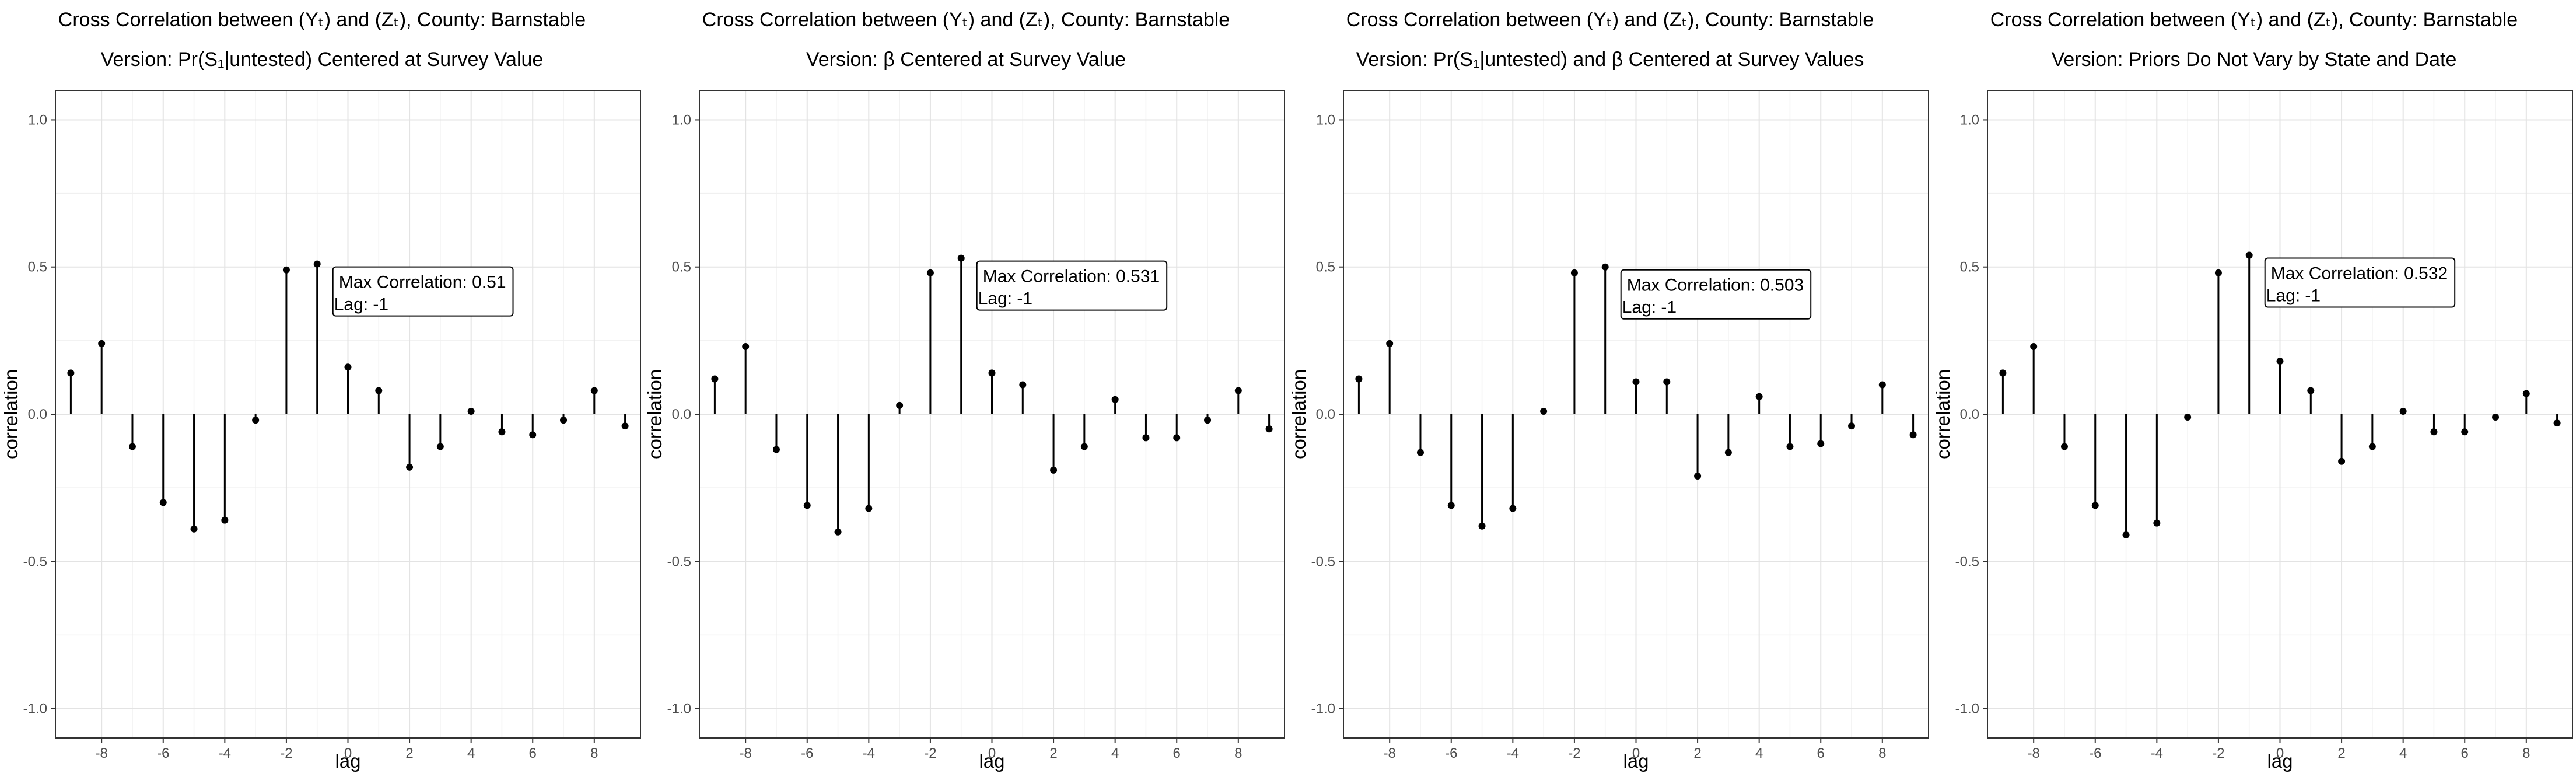 This screenshot has width=2576, height=784. I want to click on annotation-max-text: Max Correlation: 0.51, so click(422, 282).